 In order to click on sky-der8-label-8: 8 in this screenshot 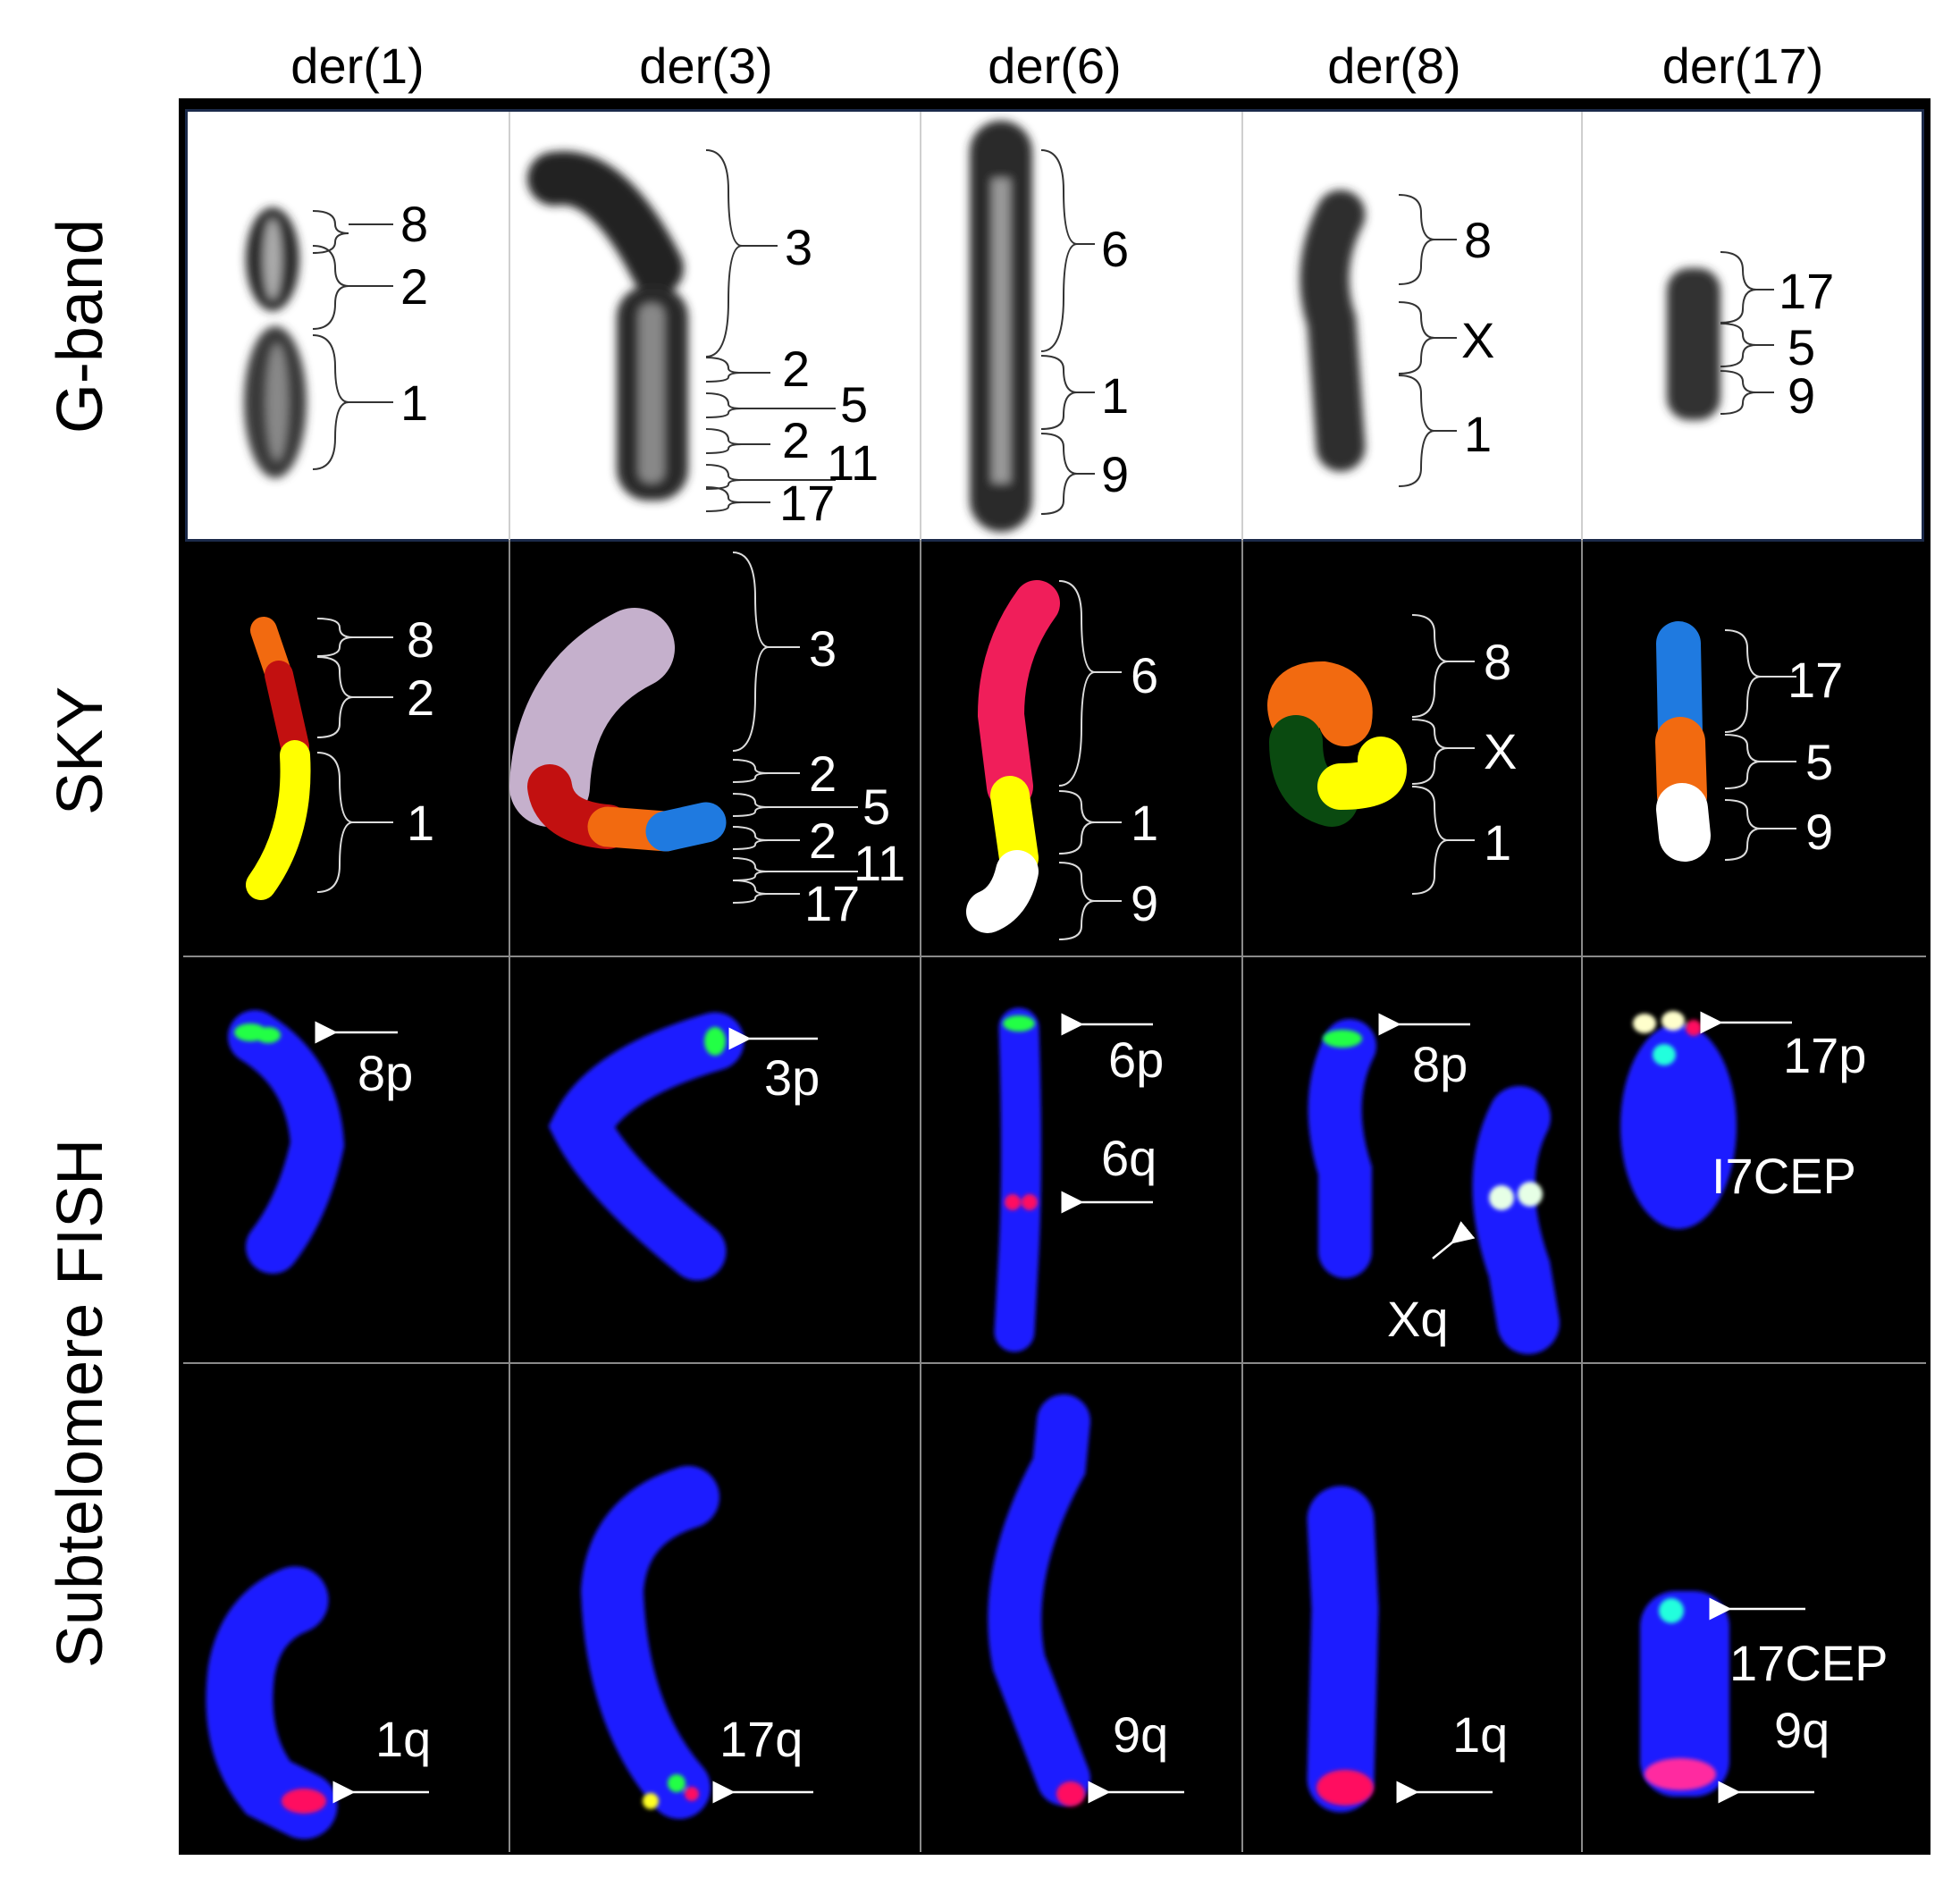, I will do `click(1497, 662)`.